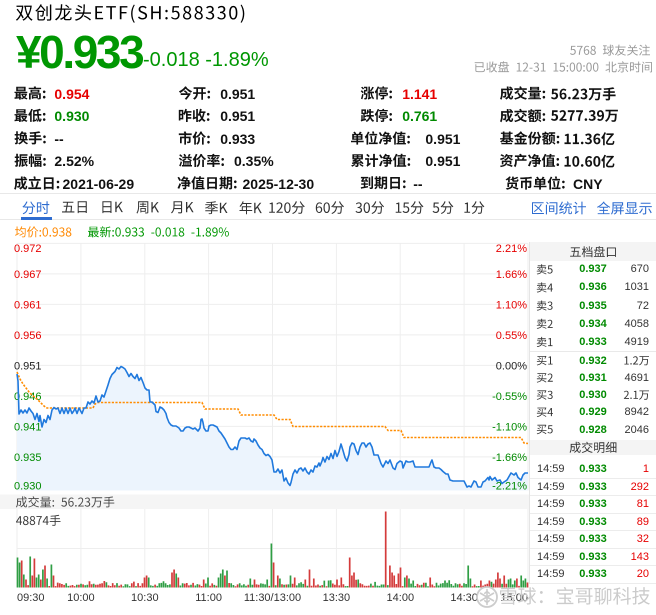  Describe the element at coordinates (208, 598) in the screenshot. I see `svg-text: 11:00` at that location.